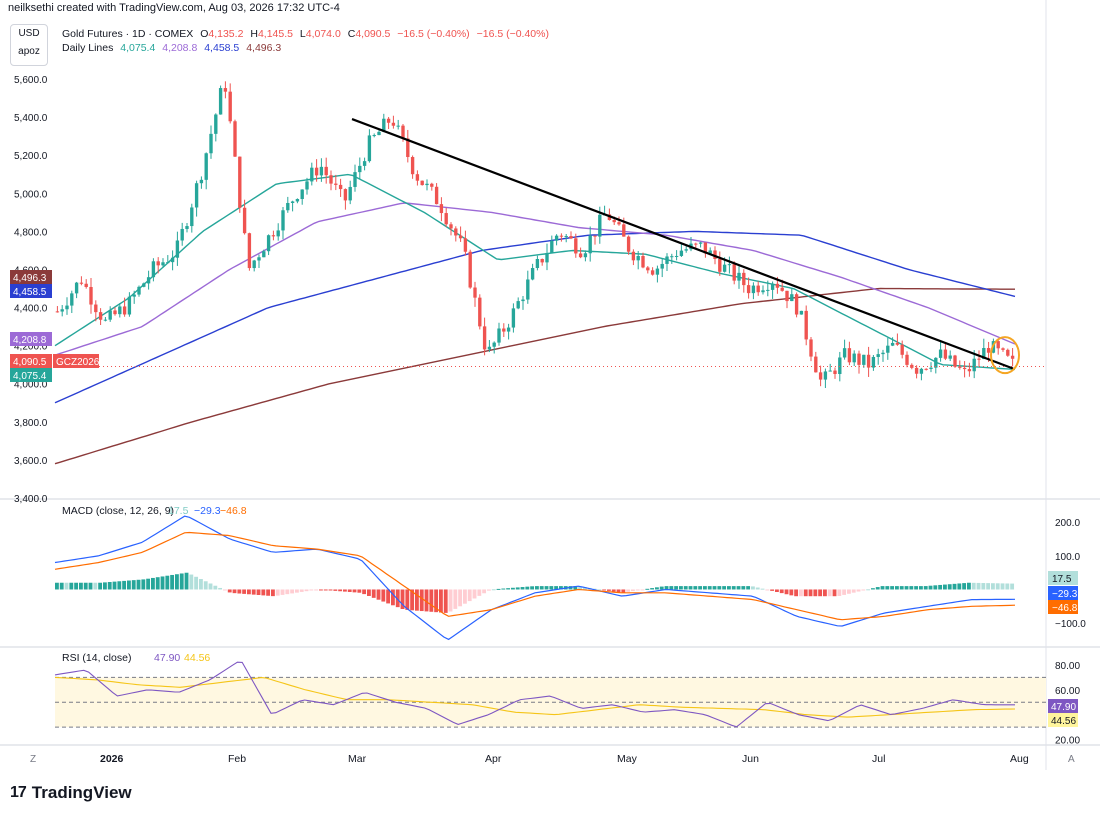 The height and width of the screenshot is (816, 1100). What do you see at coordinates (493, 759) in the screenshot?
I see `time-tick-label: Apr` at bounding box center [493, 759].